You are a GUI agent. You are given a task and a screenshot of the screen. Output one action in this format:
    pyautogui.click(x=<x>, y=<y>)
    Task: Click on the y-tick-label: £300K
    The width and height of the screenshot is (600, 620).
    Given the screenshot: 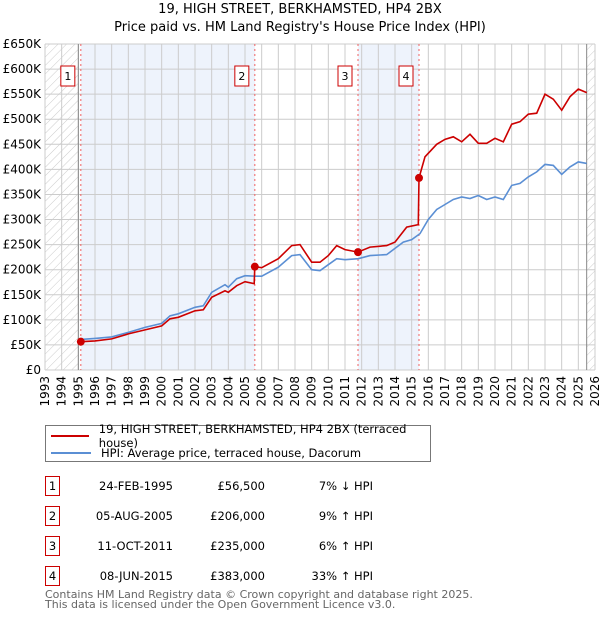 What is the action you would take?
    pyautogui.click(x=23, y=220)
    